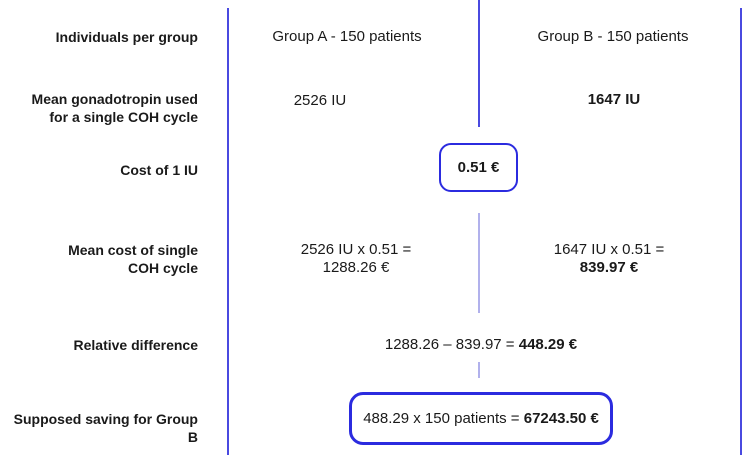 Image resolution: width=744 pixels, height=464 pixels. What do you see at coordinates (123, 117) in the screenshot?
I see `row-label-gonadotropin-line2: for a single COH cycle` at bounding box center [123, 117].